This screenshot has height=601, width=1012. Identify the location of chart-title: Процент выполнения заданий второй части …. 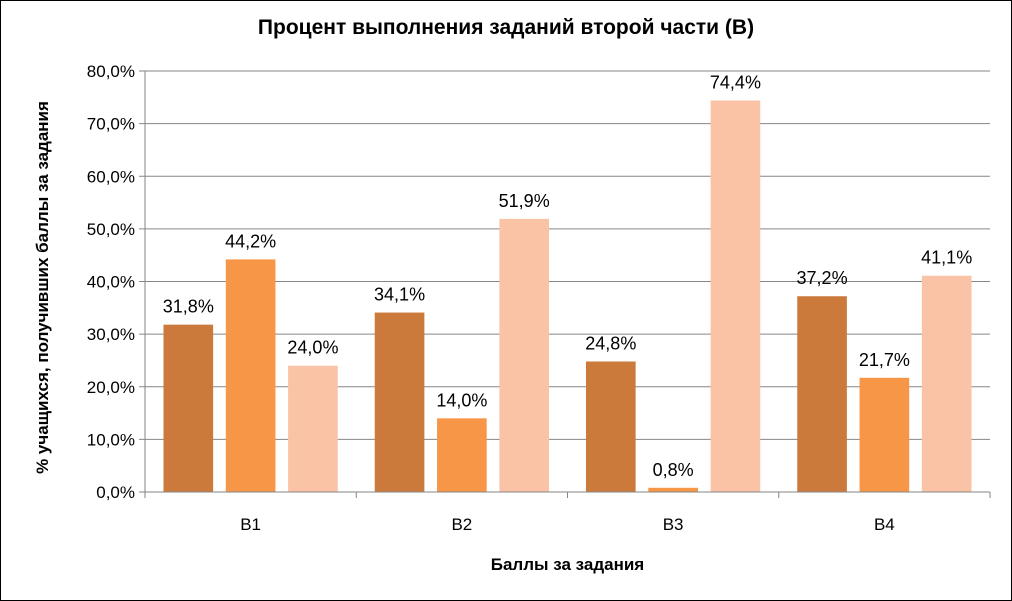
(506, 27).